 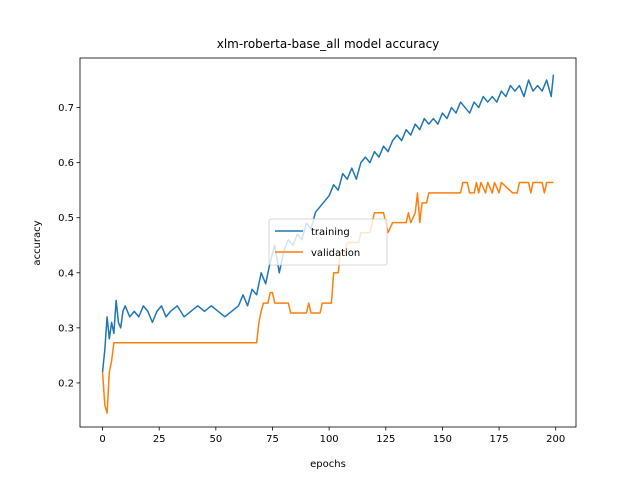 I want to click on x-tick-label: 0, so click(x=102, y=439).